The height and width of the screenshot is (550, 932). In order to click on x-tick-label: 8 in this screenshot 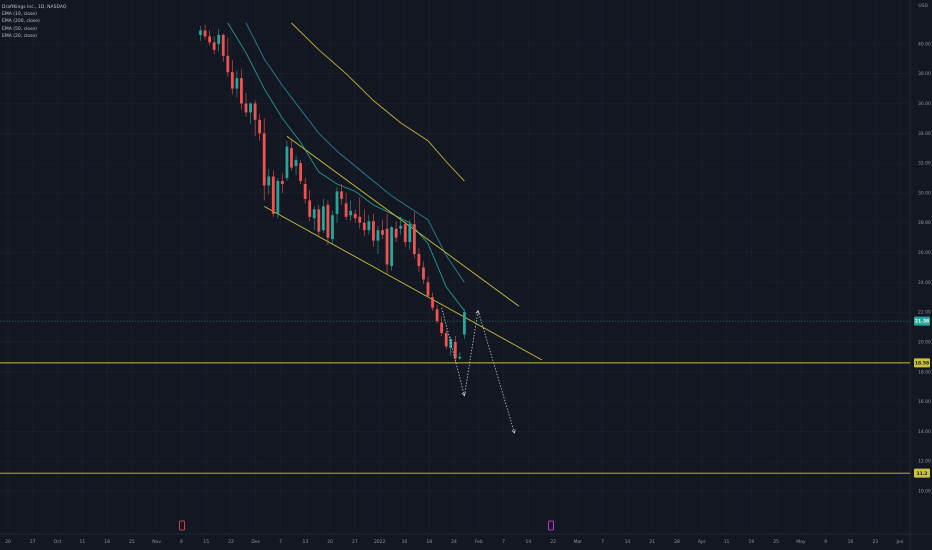, I will do `click(181, 542)`.